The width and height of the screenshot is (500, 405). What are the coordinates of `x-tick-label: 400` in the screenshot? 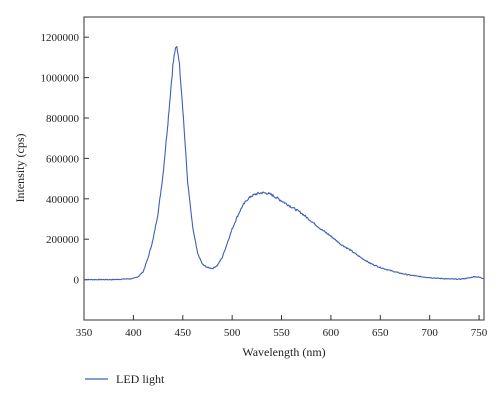 It's located at (133, 333).